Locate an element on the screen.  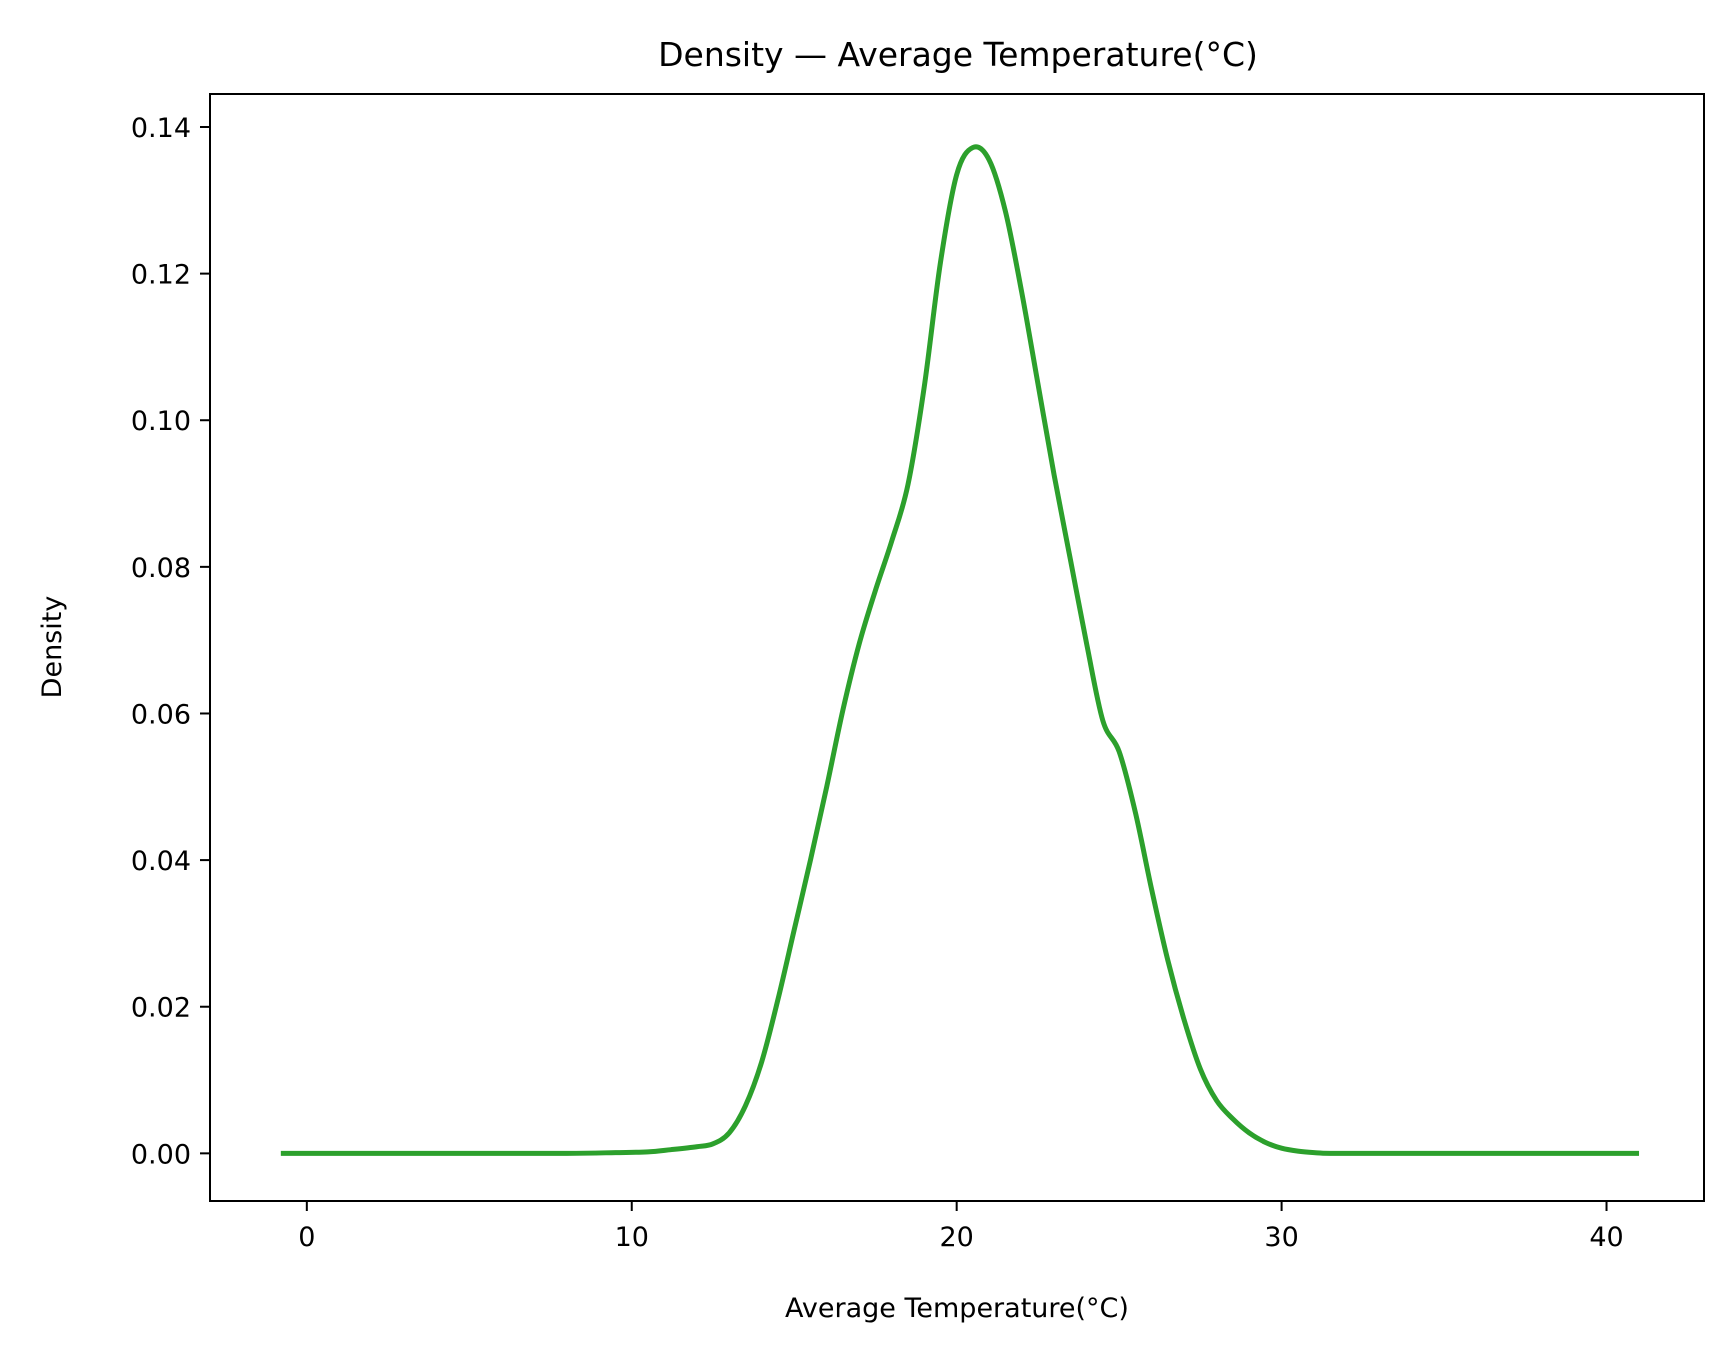
x-tick-label: 0 is located at coordinates (306, 1237).